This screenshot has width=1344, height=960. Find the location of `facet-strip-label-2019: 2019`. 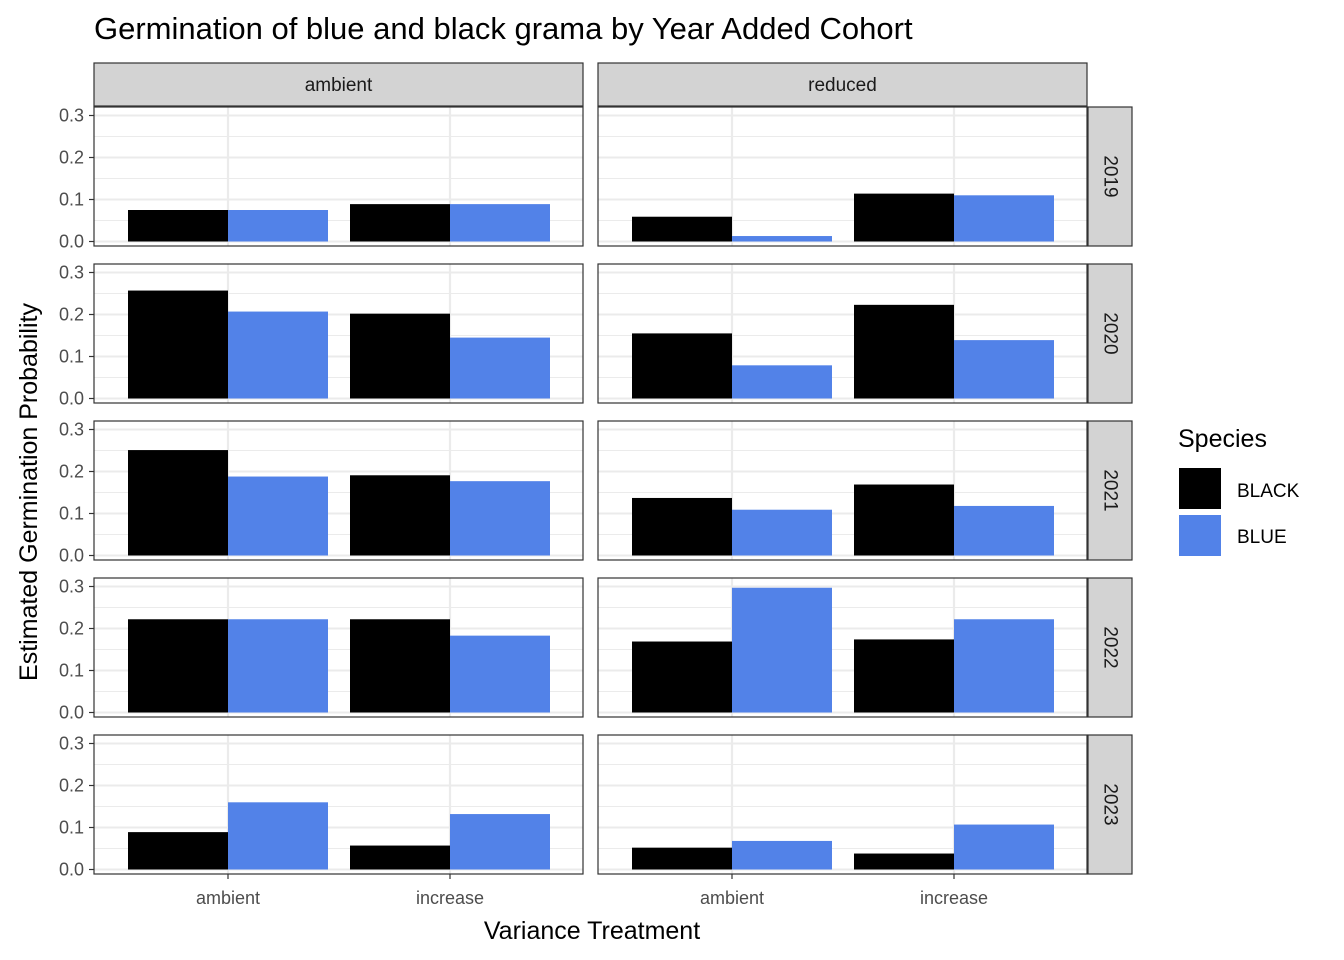

facet-strip-label-2019: 2019 is located at coordinates (1110, 176).